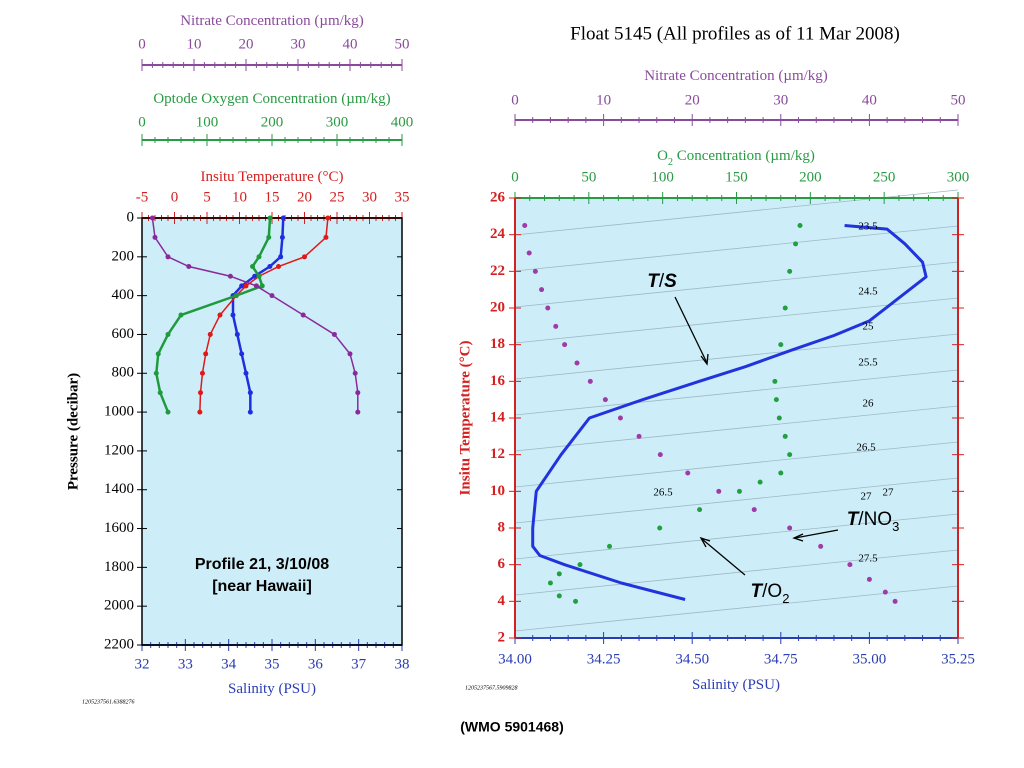 This screenshot has width=1024, height=768. I want to click on axis-title-part: 2, so click(670, 162).